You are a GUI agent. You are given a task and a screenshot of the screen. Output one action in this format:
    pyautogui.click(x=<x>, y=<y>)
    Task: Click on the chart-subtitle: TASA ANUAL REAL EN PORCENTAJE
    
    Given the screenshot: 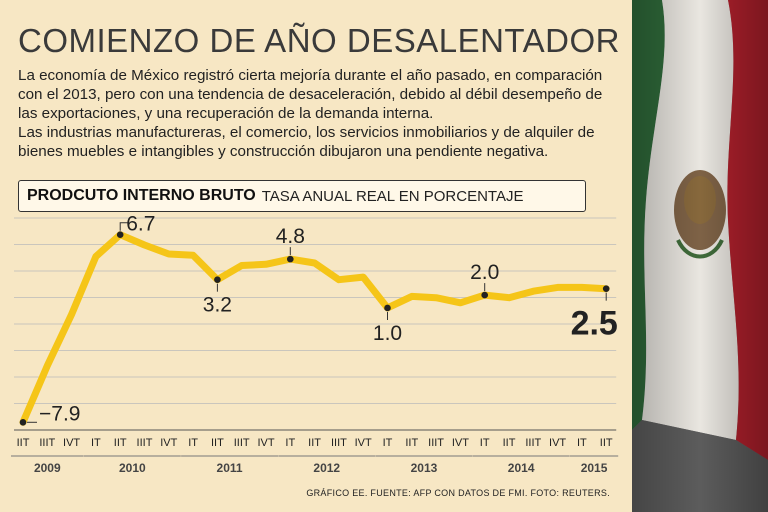 What is the action you would take?
    pyautogui.click(x=392, y=196)
    